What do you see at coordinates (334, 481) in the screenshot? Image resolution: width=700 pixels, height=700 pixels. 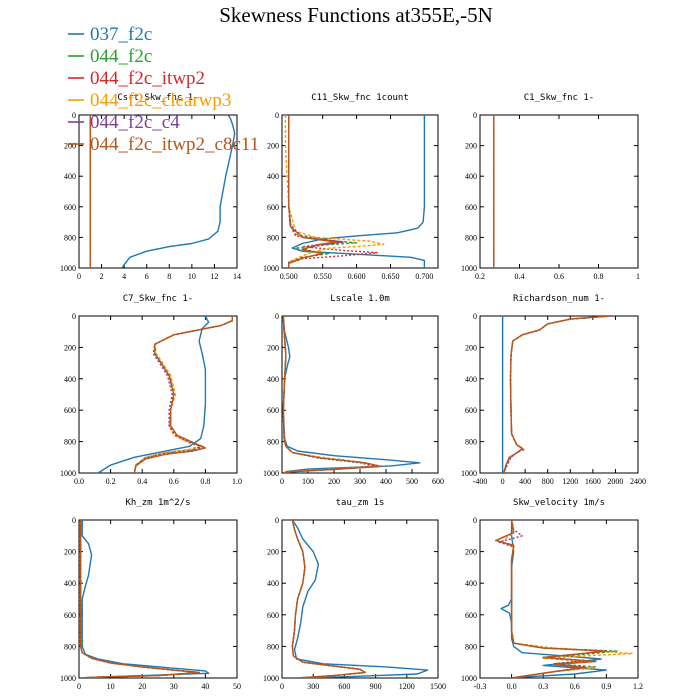 I see `x-tick-label: 200` at bounding box center [334, 481].